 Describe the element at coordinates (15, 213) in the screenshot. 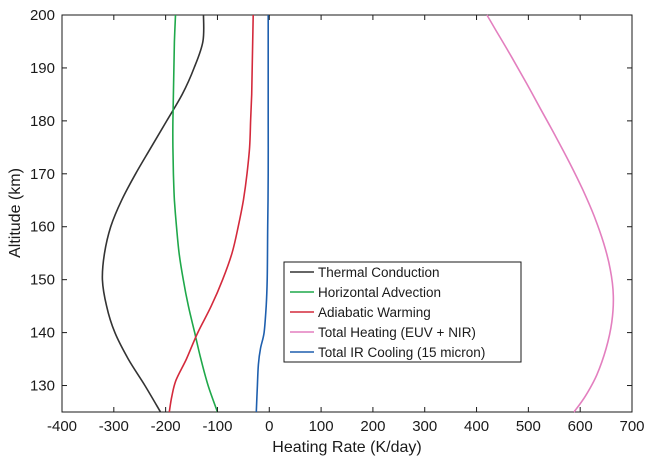

I see `y-axis-label: Altitude (km)` at that location.